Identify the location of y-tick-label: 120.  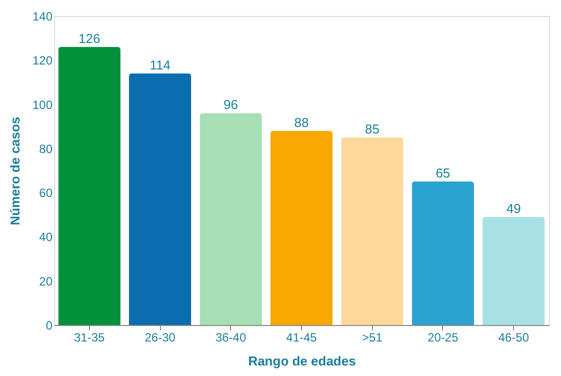
(42, 61).